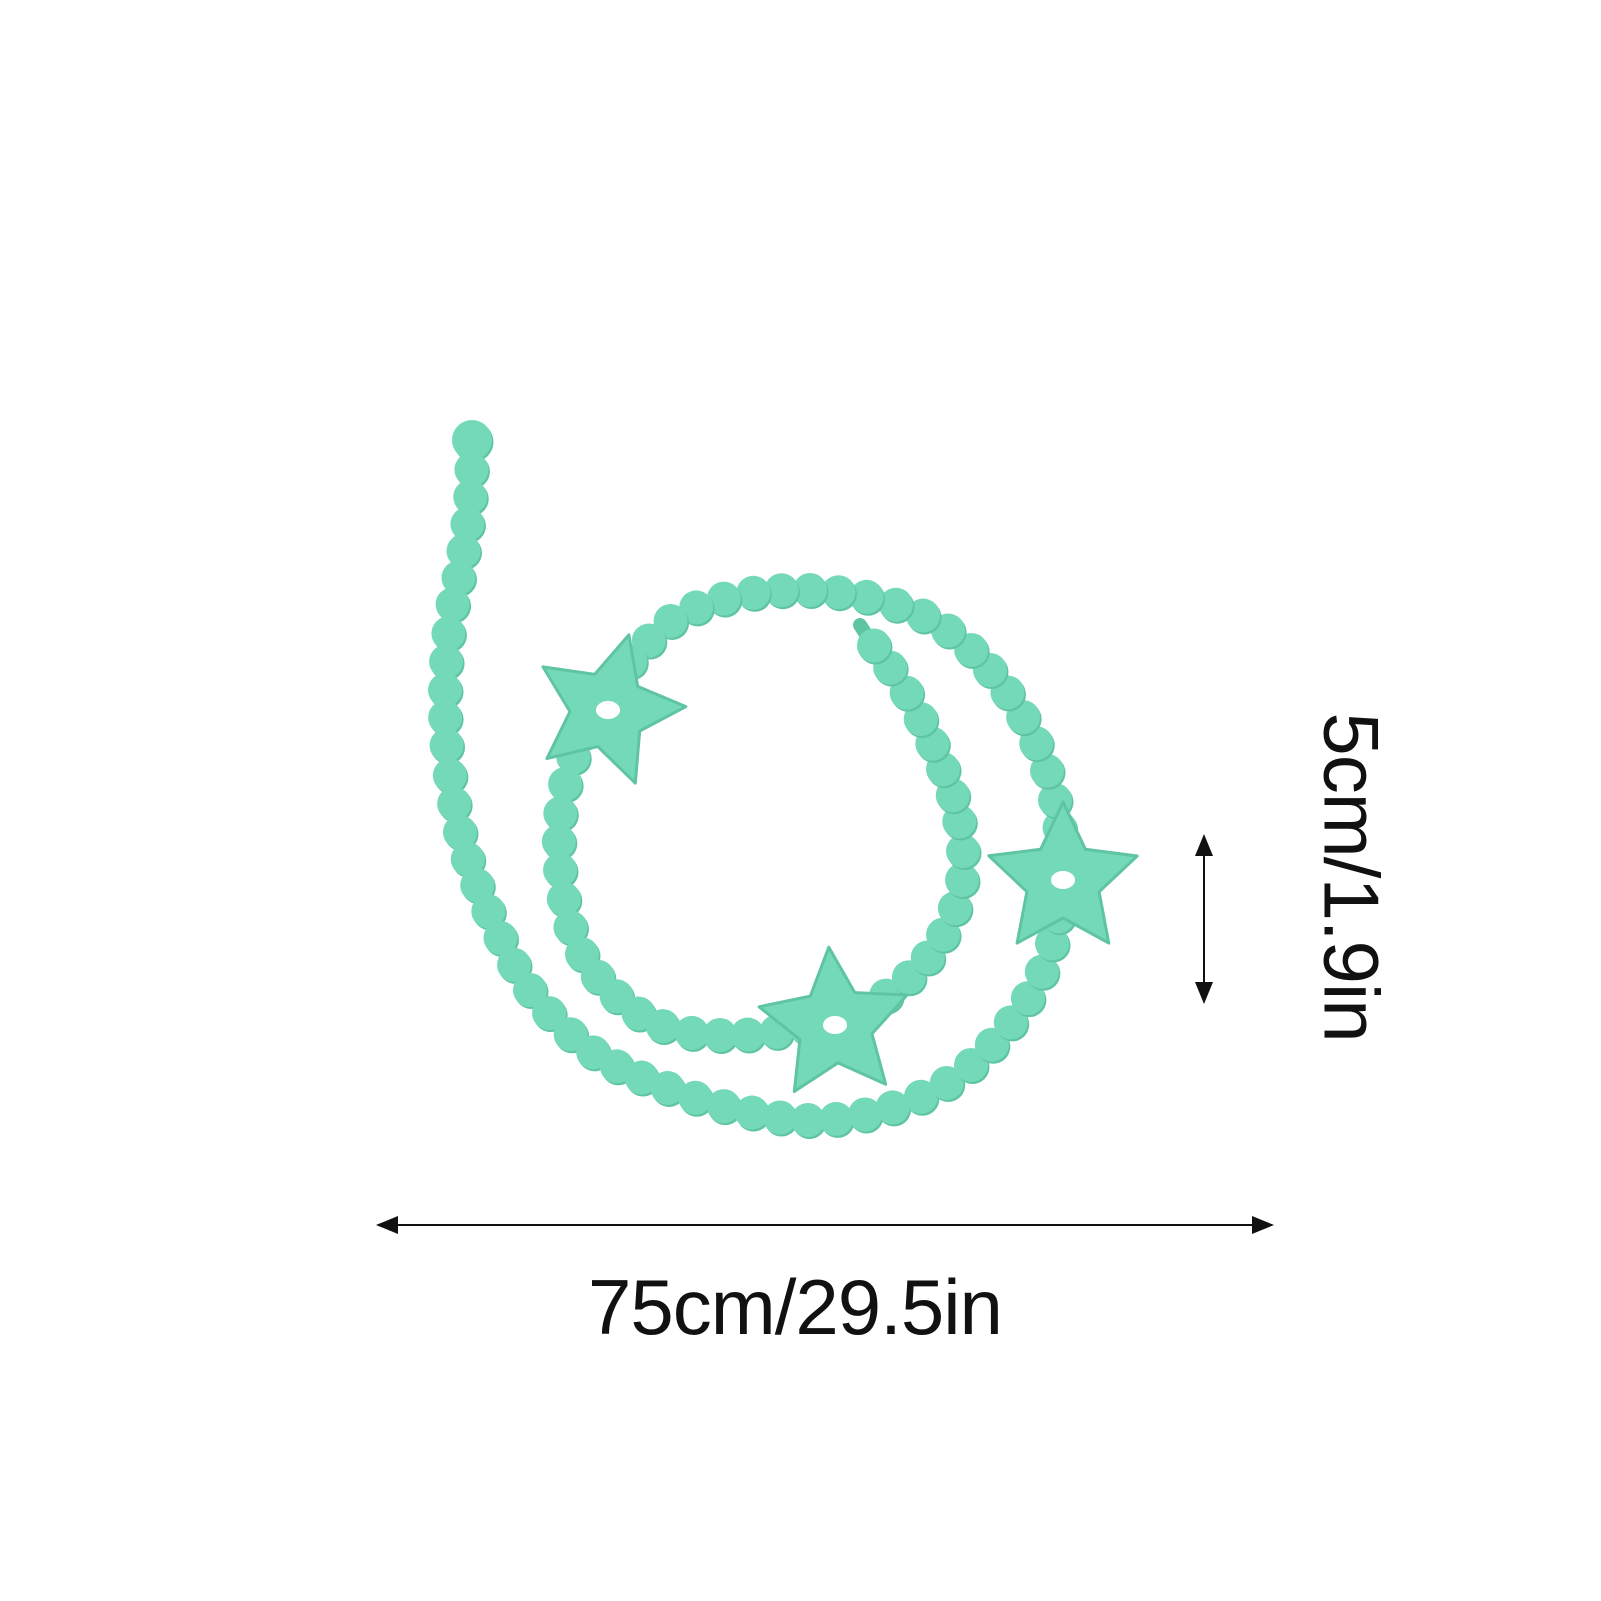 The width and height of the screenshot is (1601, 1601). What do you see at coordinates (1204, 845) in the screenshot?
I see `width-arrow-head-top` at bounding box center [1204, 845].